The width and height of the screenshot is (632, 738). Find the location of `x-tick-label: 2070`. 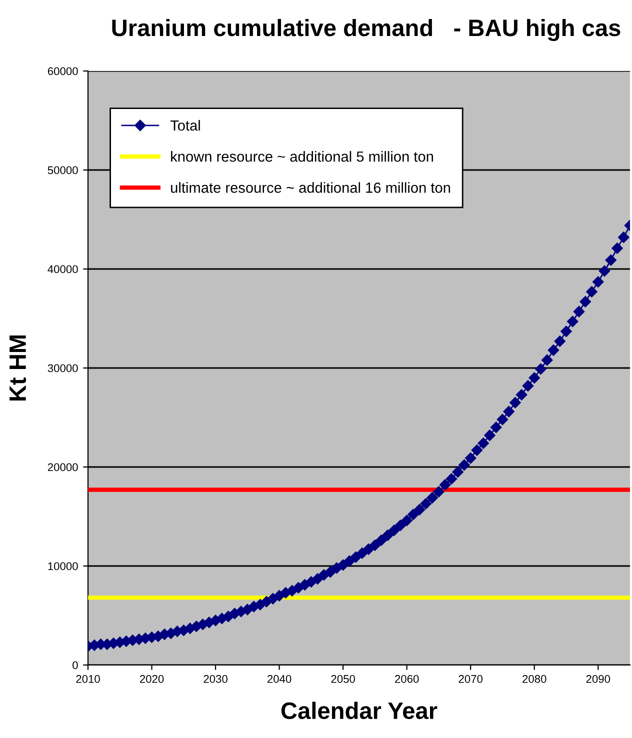

x-tick-label: 2070 is located at coordinates (470, 679).